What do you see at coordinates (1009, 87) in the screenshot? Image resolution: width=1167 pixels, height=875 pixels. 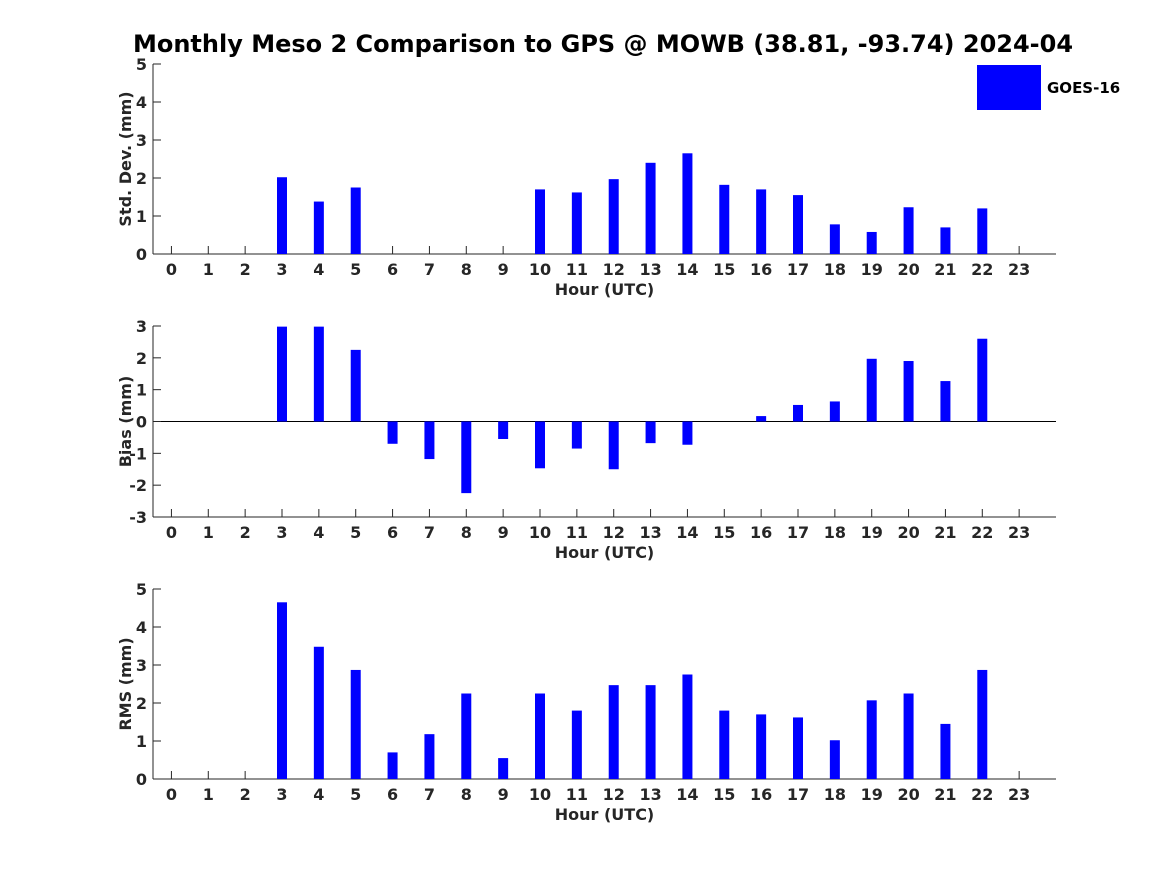 I see `legend-swatch` at bounding box center [1009, 87].